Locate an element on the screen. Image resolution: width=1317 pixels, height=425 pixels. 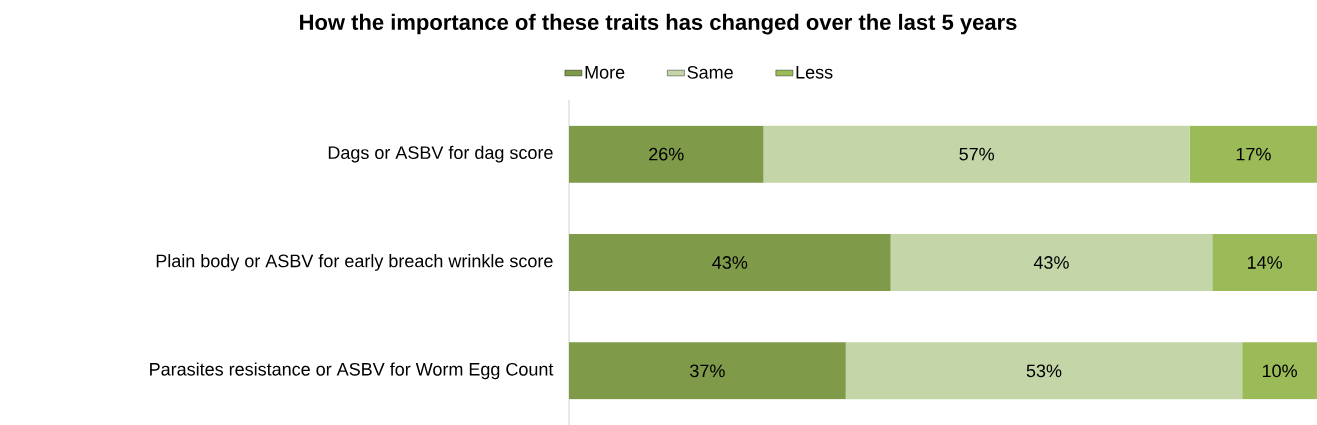
data-label: 37% is located at coordinates (707, 371).